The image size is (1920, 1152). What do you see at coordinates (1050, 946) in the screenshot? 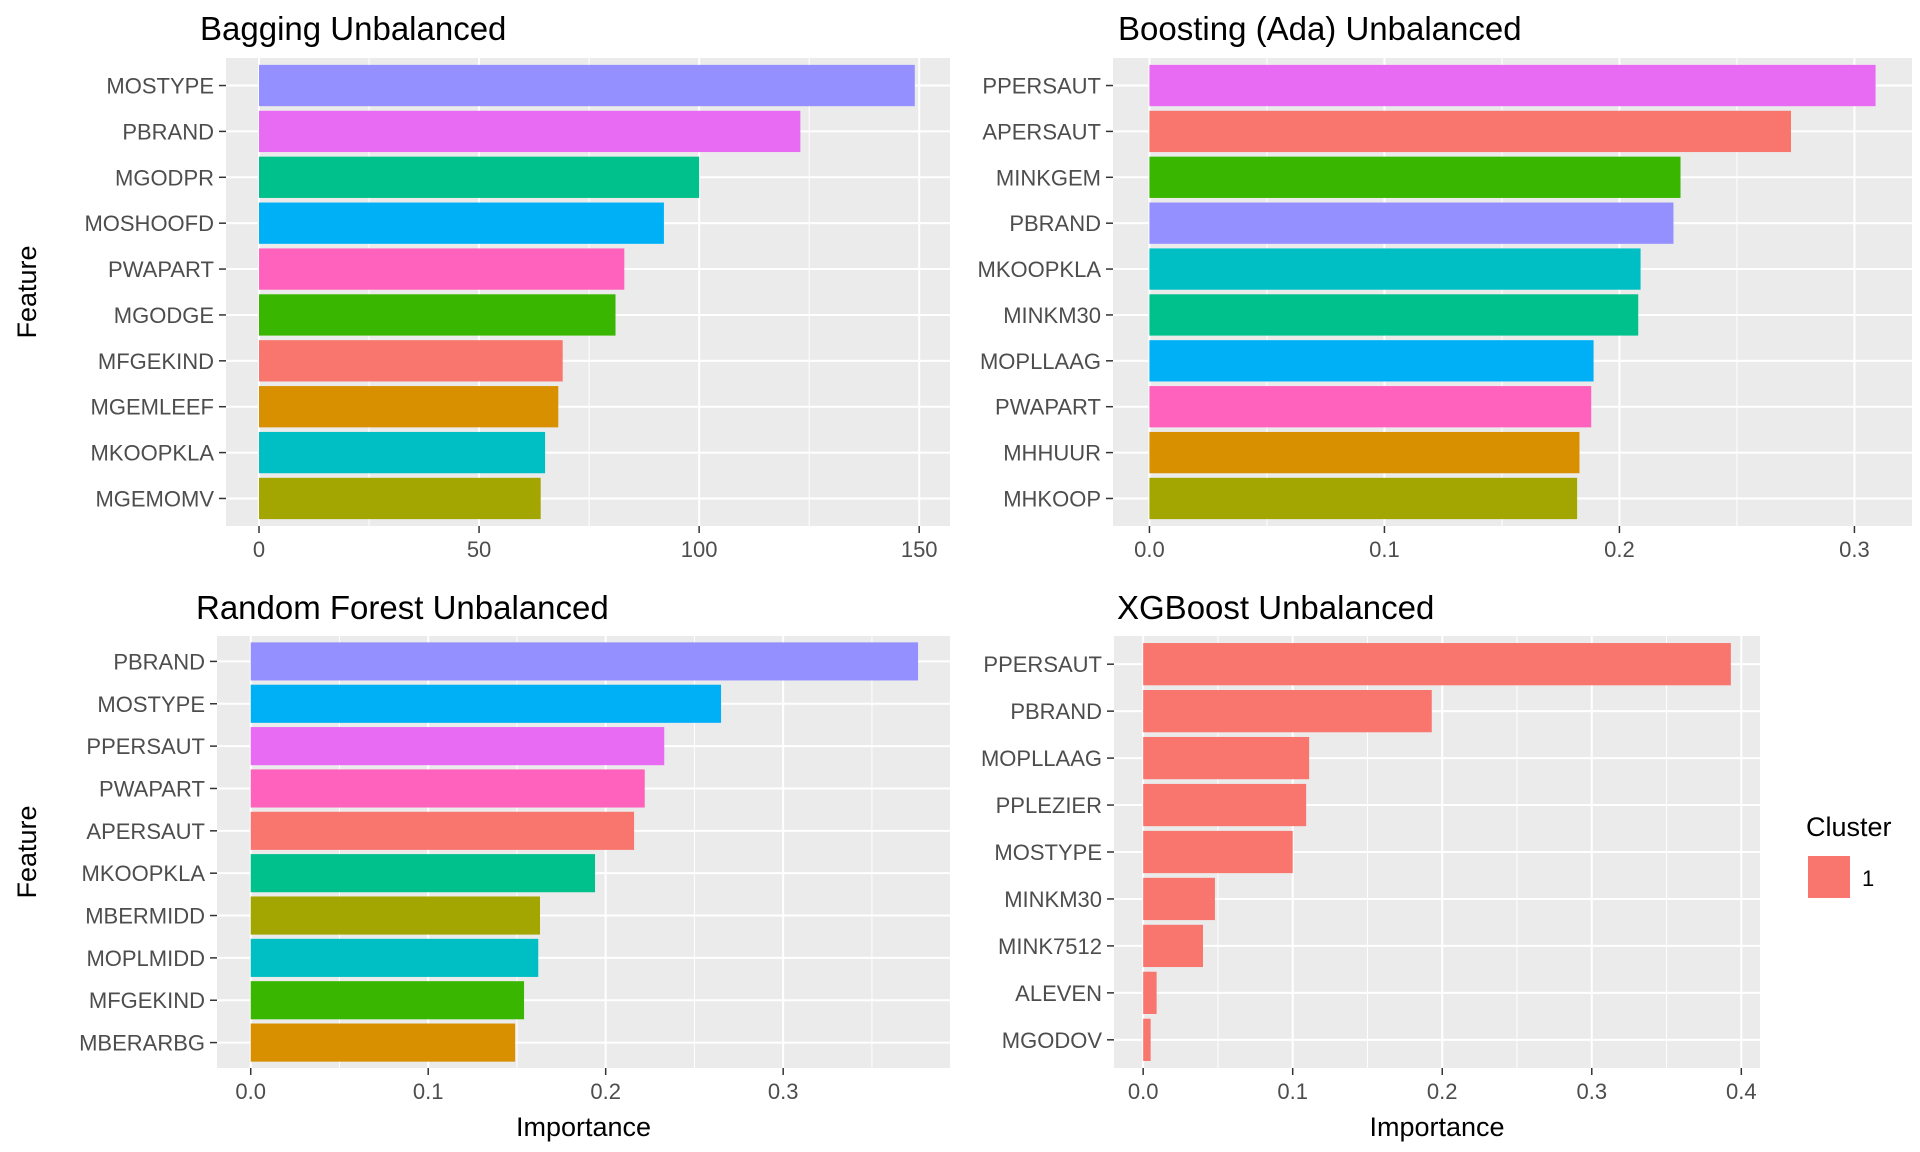
I see `y-tick-label: MINK7512` at bounding box center [1050, 946].